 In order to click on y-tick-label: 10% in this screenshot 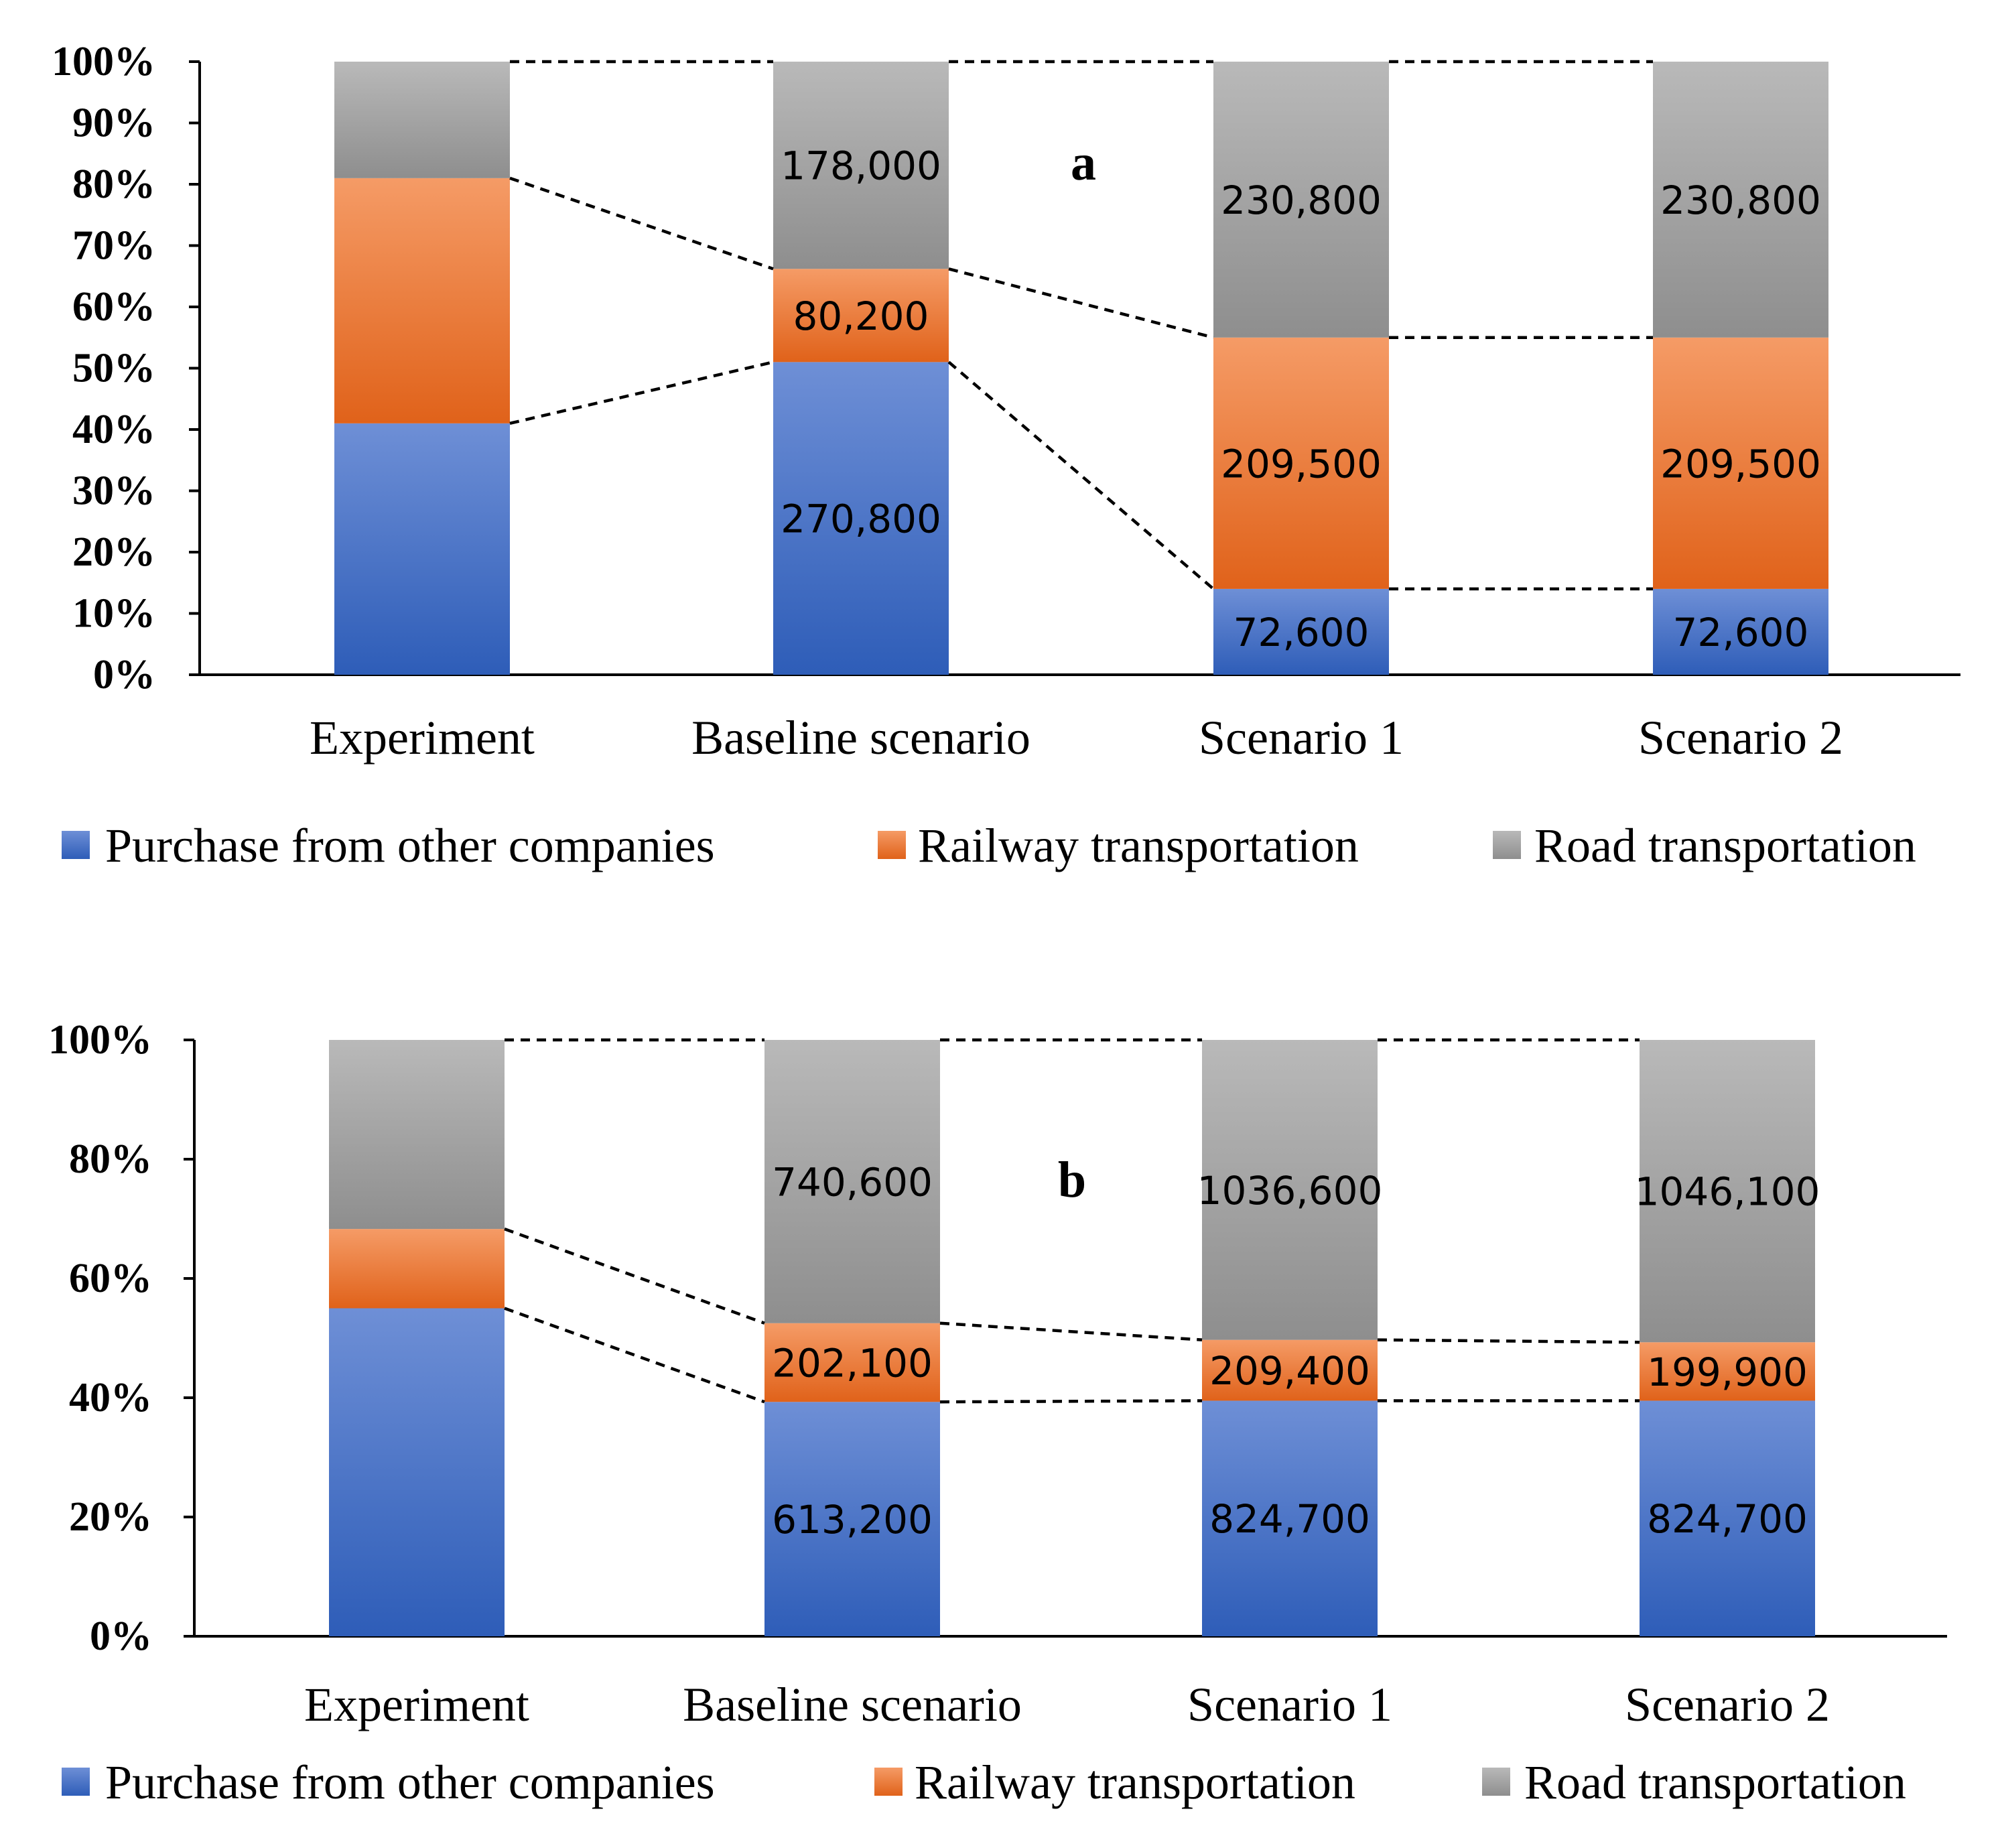, I will do `click(113, 614)`.